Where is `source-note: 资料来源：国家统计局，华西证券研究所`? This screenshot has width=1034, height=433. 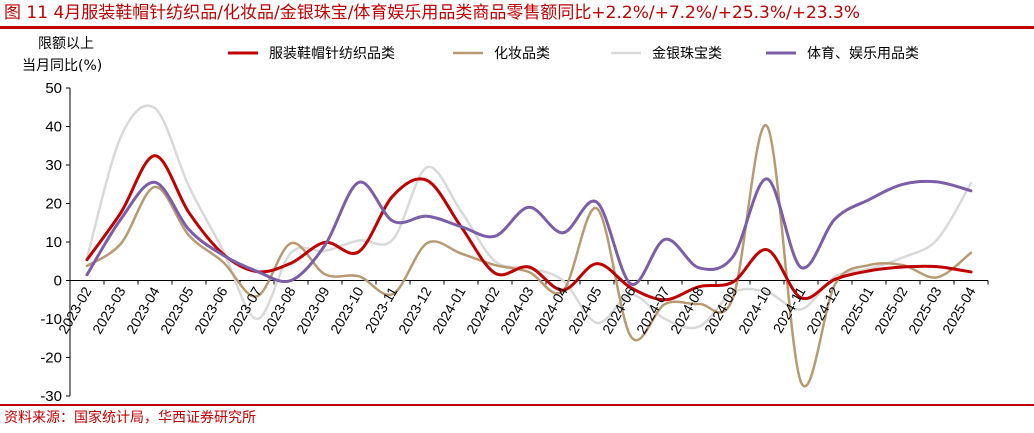 source-note: 资料来源：国家统计局，华西证券研究所 is located at coordinates (130, 418).